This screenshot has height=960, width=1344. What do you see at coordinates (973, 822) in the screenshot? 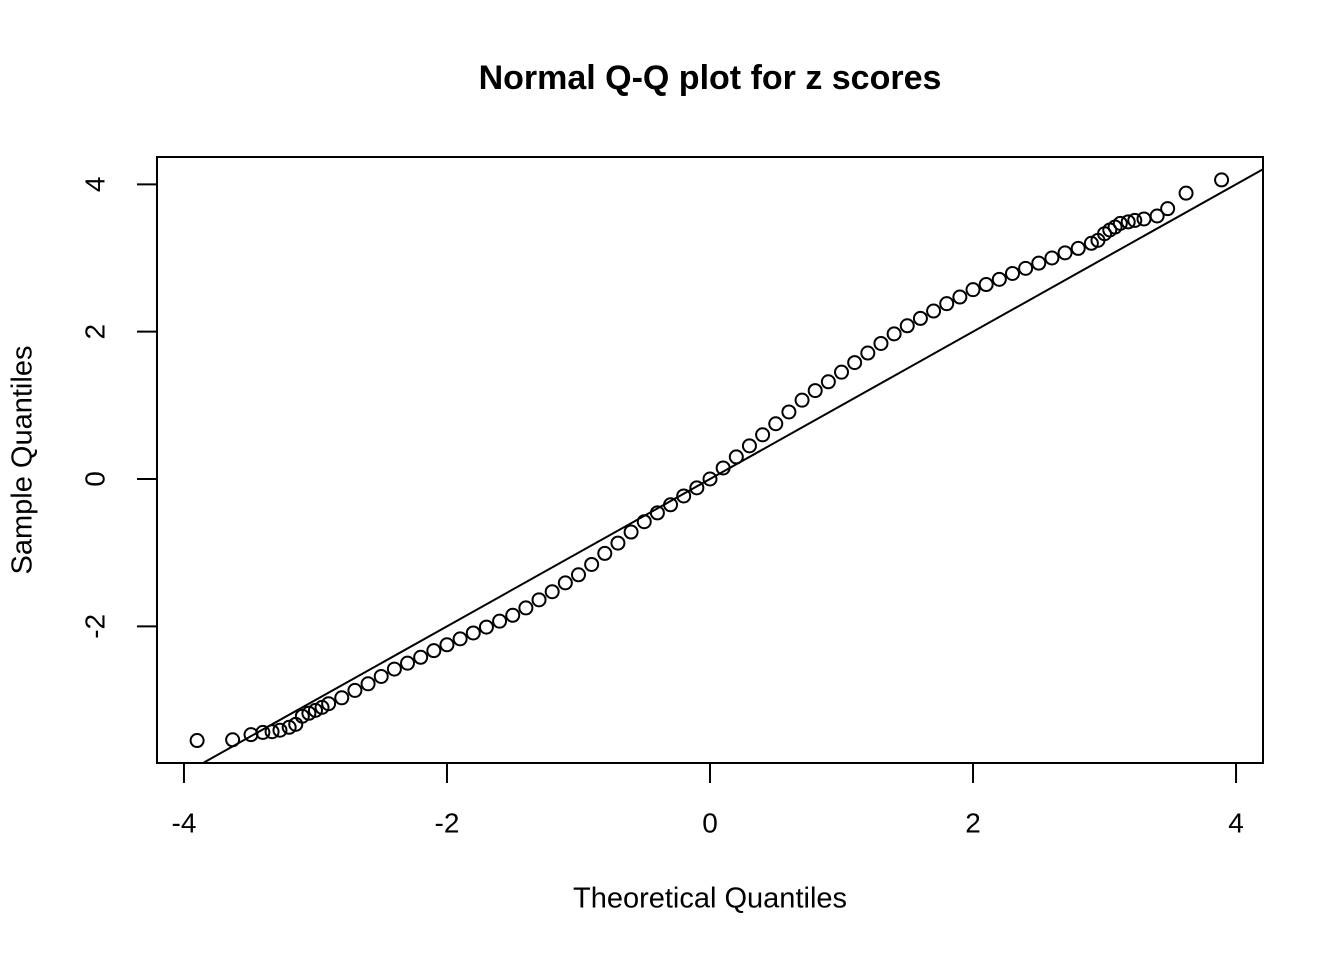
I see `x-tick-label: 2` at bounding box center [973, 822].